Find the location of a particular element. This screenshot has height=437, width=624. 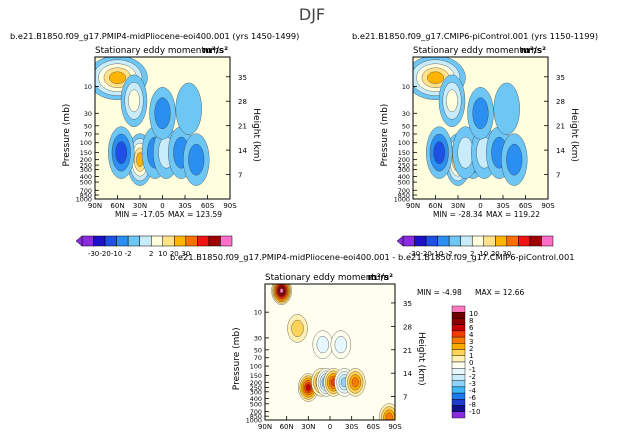

colorbar-label: -30 is located at coordinates (414, 254).